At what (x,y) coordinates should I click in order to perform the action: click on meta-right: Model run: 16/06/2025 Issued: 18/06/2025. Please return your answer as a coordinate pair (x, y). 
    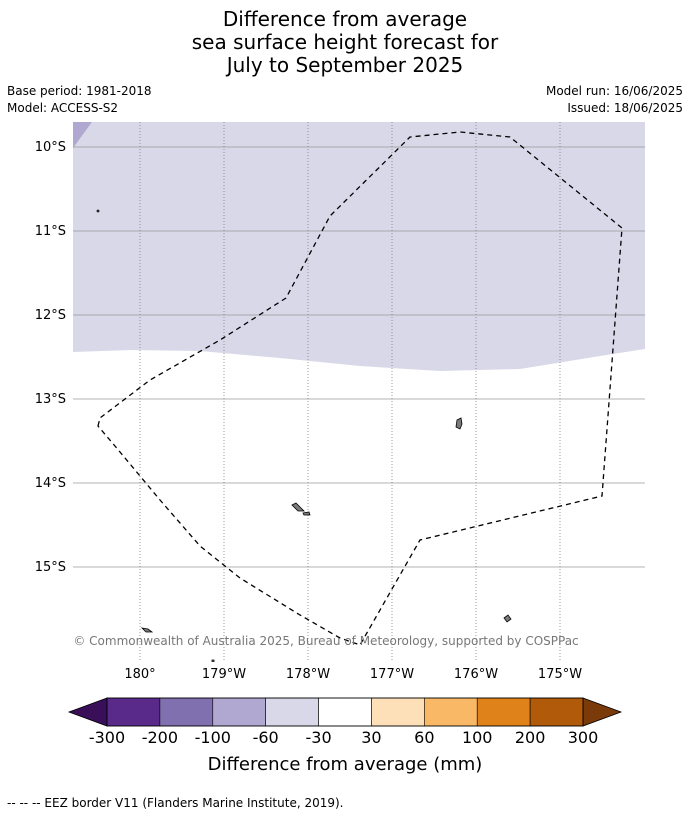
    Looking at the image, I should click on (614, 100).